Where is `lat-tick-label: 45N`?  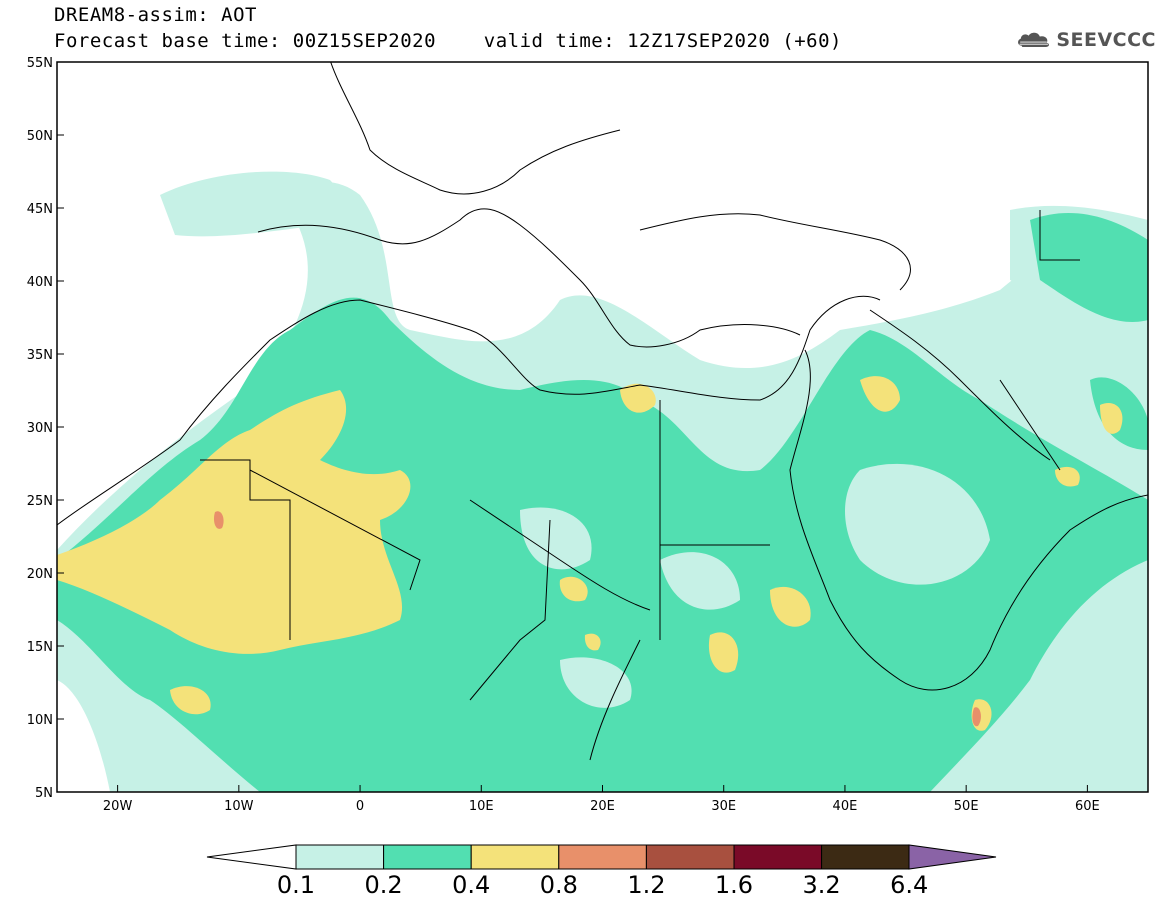 lat-tick-label: 45N is located at coordinates (40, 209).